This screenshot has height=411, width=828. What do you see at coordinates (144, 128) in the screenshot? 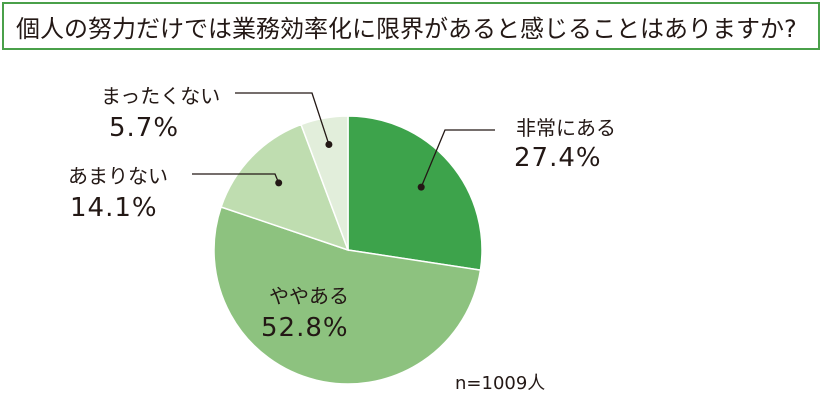
I see `value-label-not-at-all: 5.7%` at bounding box center [144, 128].